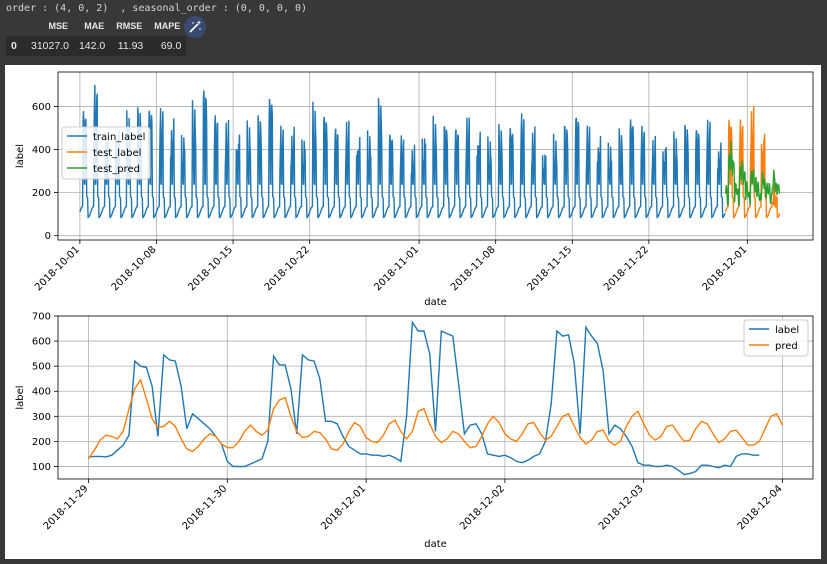  Describe the element at coordinates (92, 46) in the screenshot. I see `cell-mae: 142.0` at that location.